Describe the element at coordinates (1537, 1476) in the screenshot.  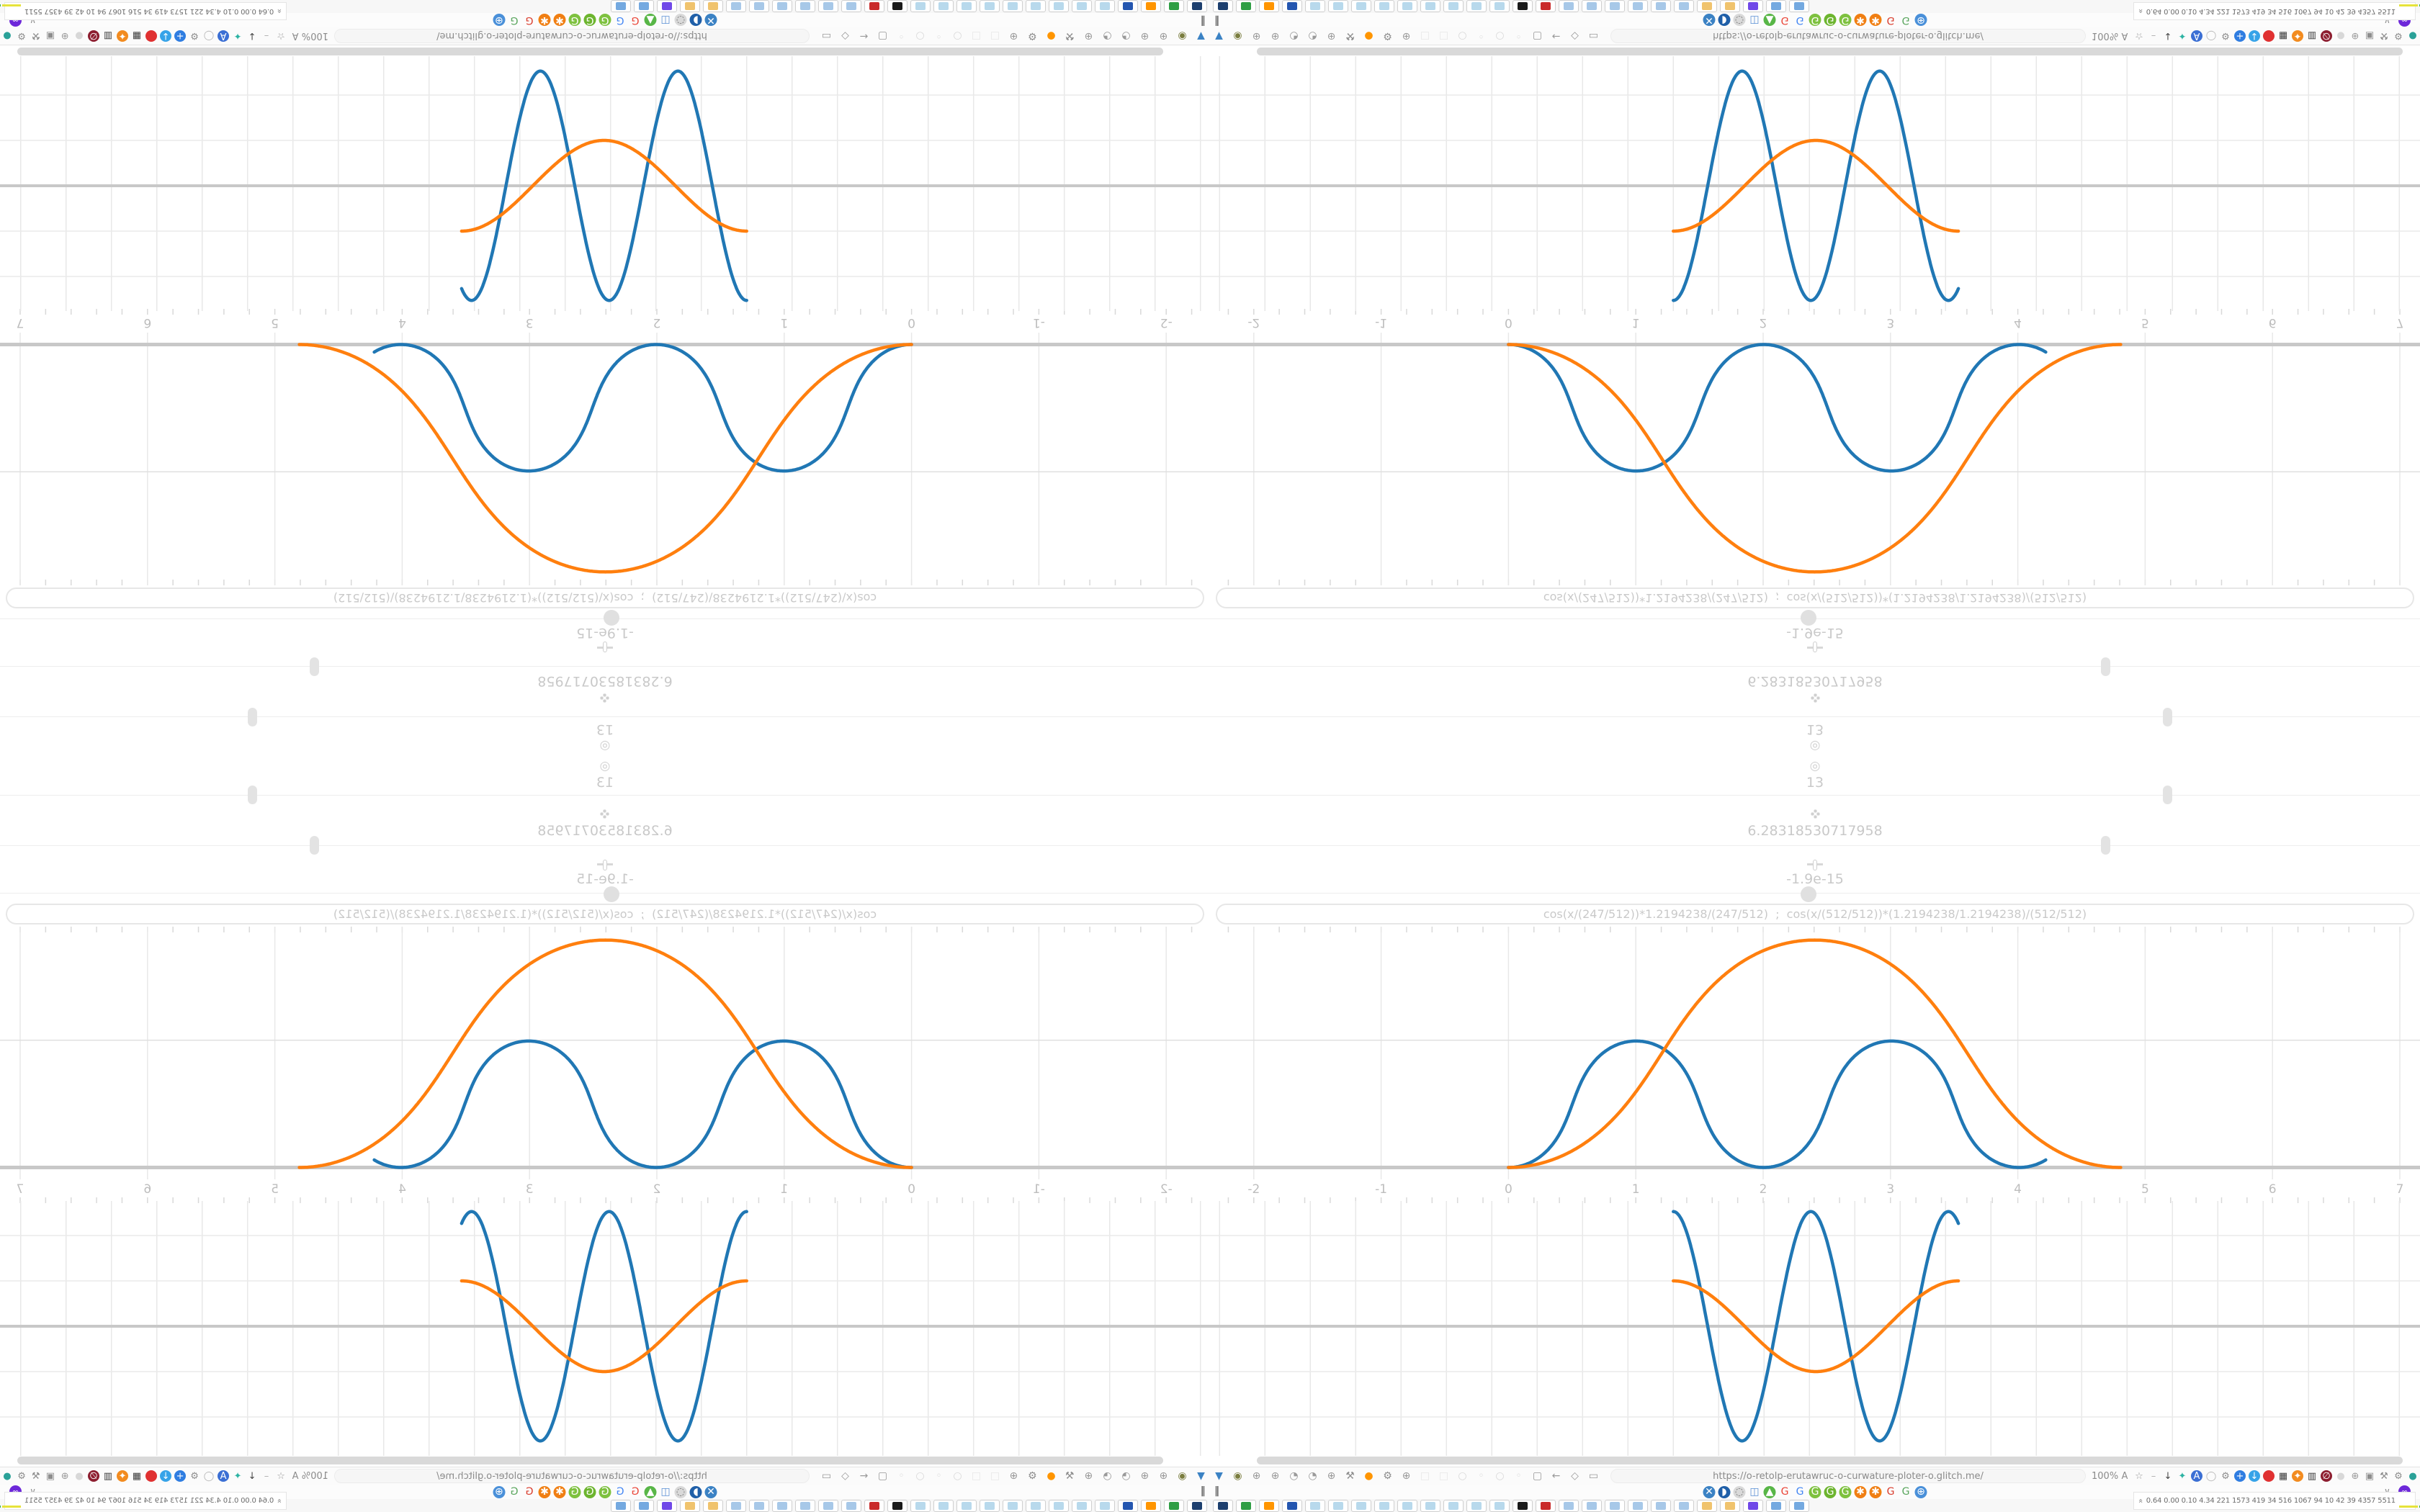
I see `folder-icon: ▢` at that location.